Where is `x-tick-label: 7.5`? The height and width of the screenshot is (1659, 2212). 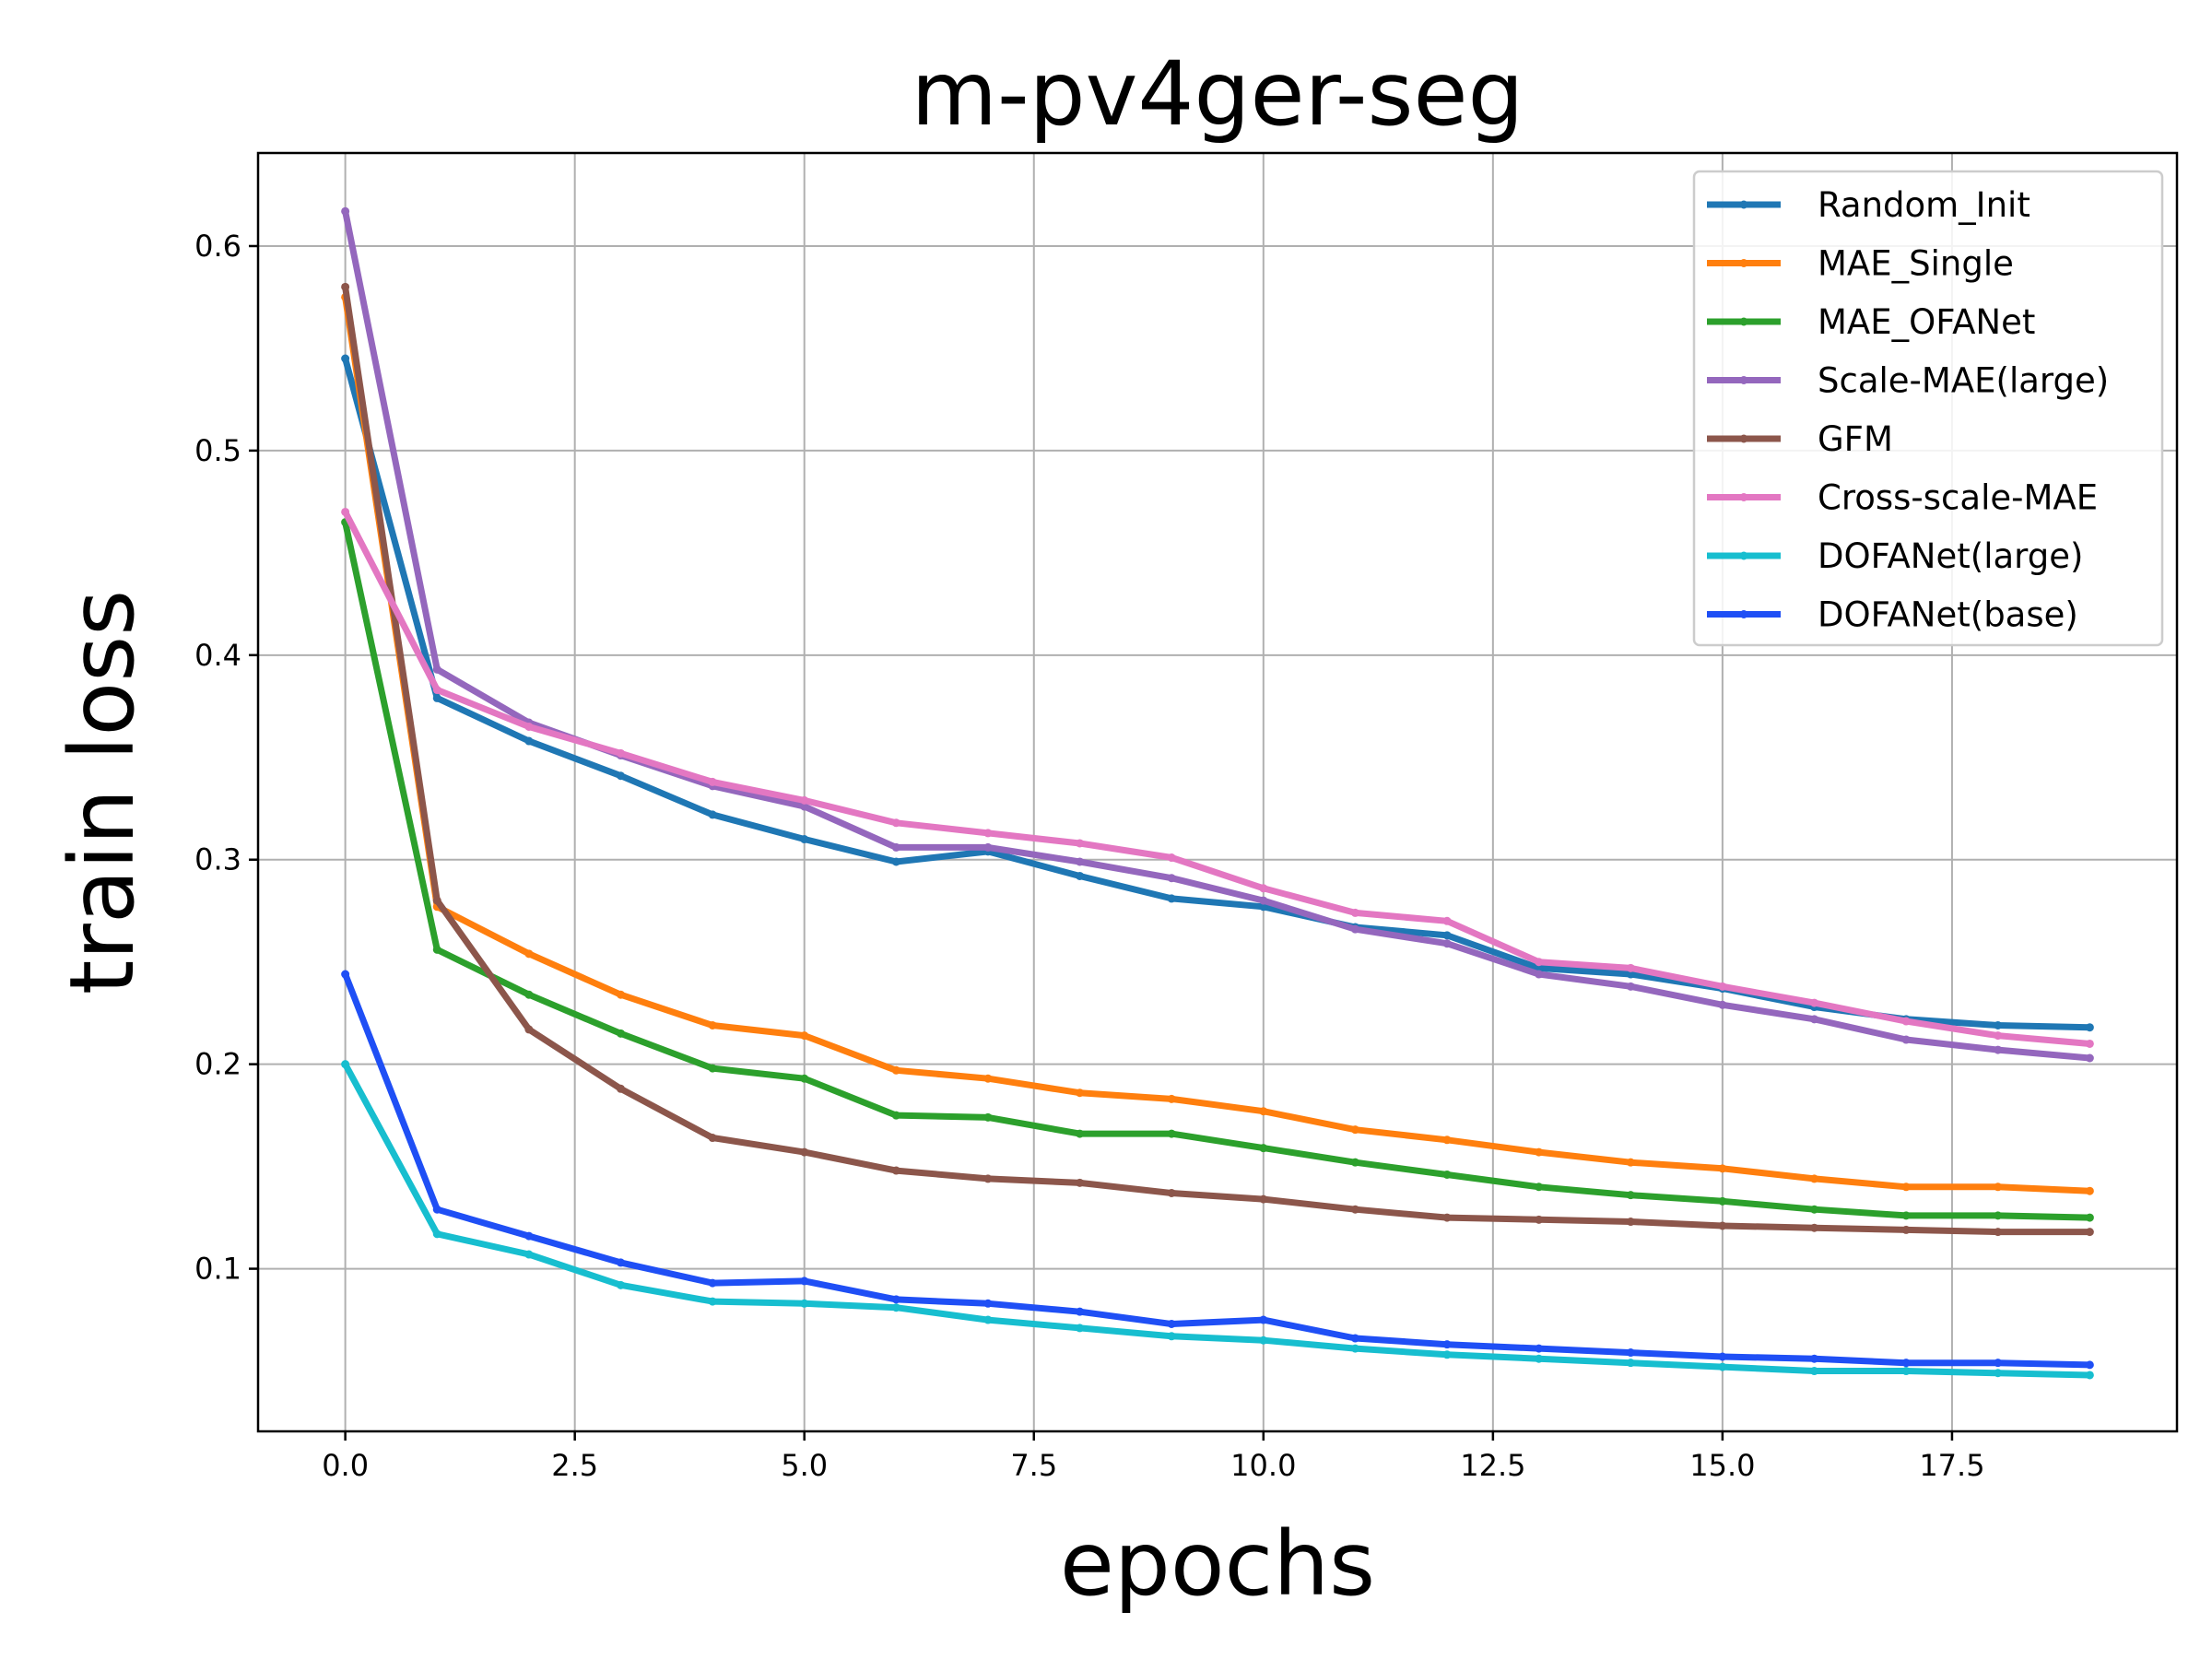 x-tick-label: 7.5 is located at coordinates (1033, 1465).